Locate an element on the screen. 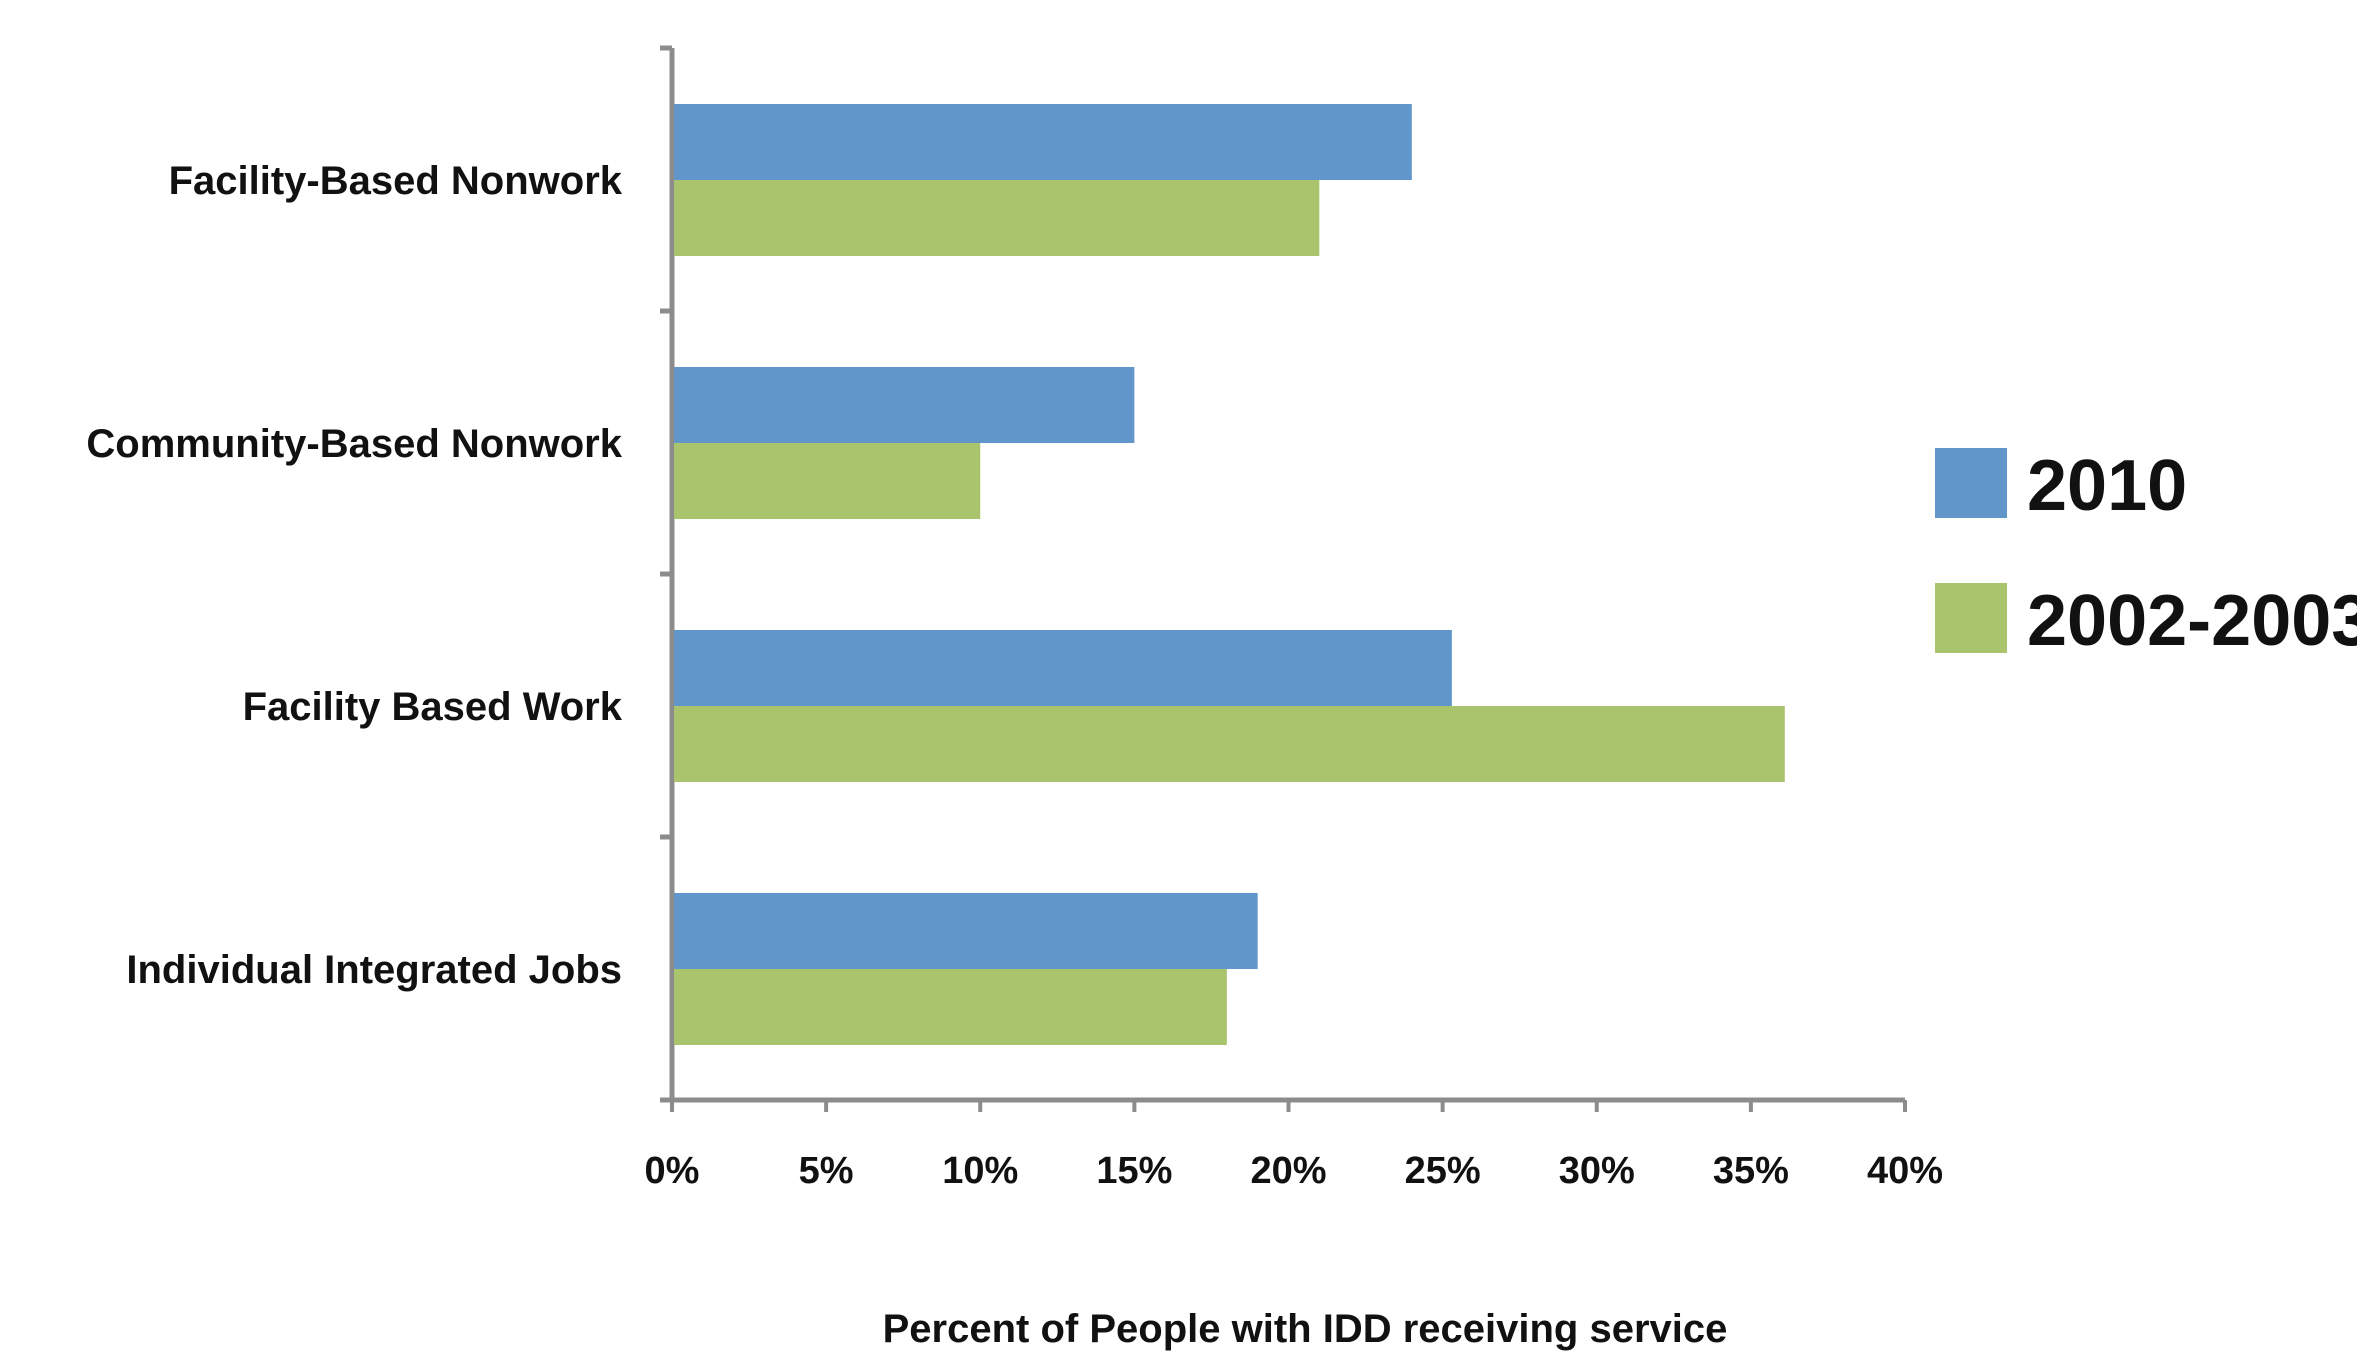 This screenshot has width=2357, height=1357. bar-2010-facility-based-nonwork is located at coordinates (1043, 142).